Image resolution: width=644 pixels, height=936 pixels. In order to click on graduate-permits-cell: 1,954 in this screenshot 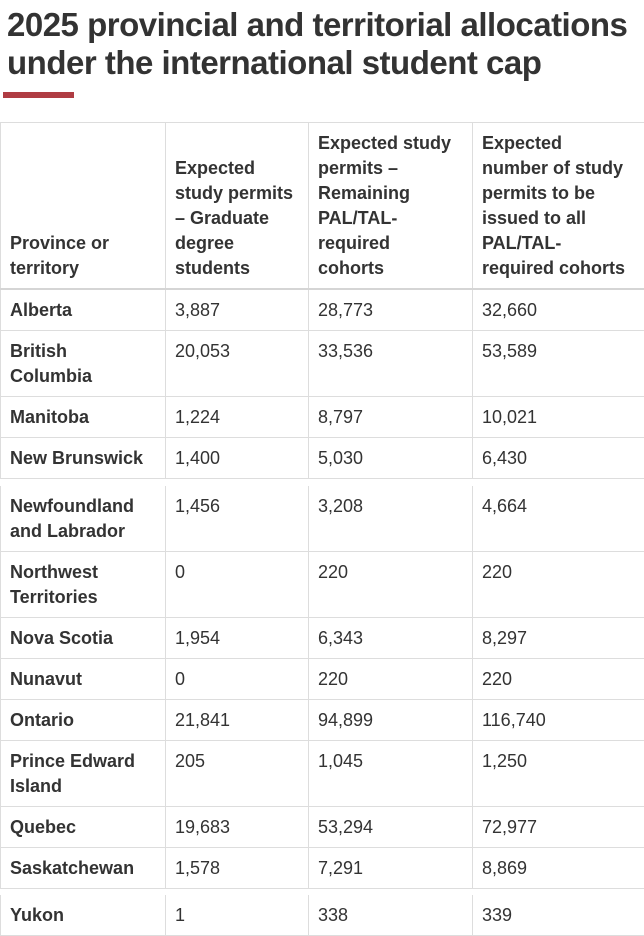, I will do `click(237, 637)`.